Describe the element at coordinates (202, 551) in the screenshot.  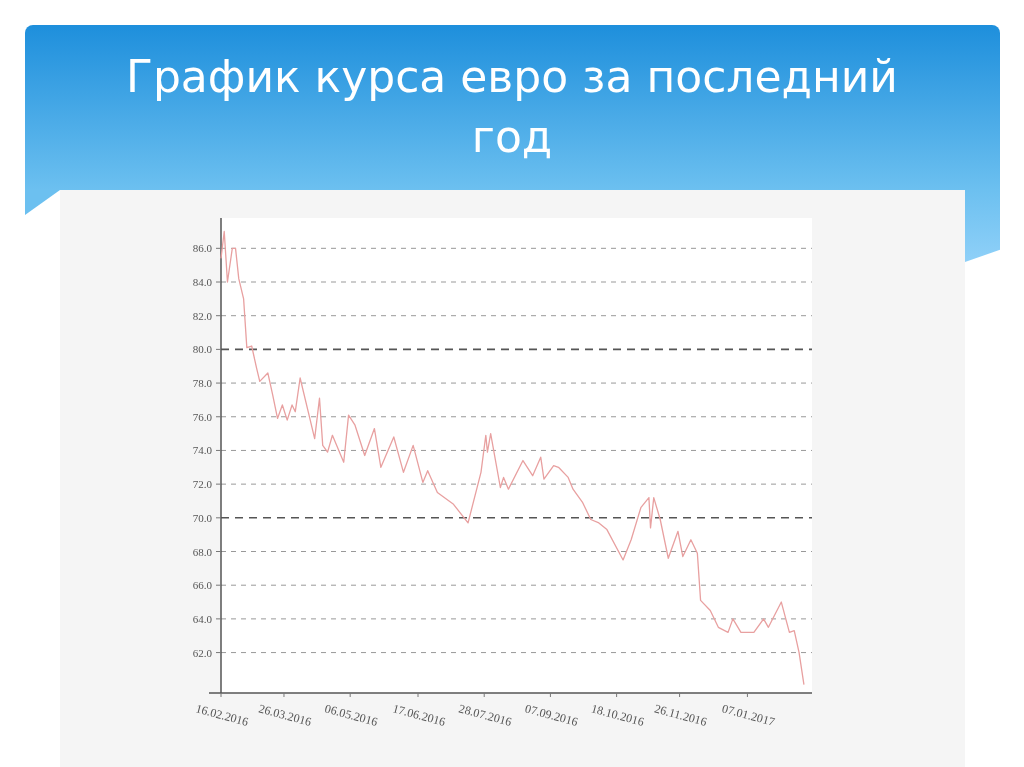
I see `y-tick-label: 68.0` at that location.